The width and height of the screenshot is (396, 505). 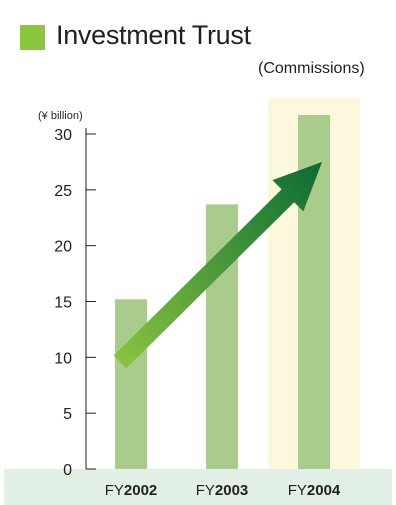 I want to click on x-axis-band, so click(x=198, y=487).